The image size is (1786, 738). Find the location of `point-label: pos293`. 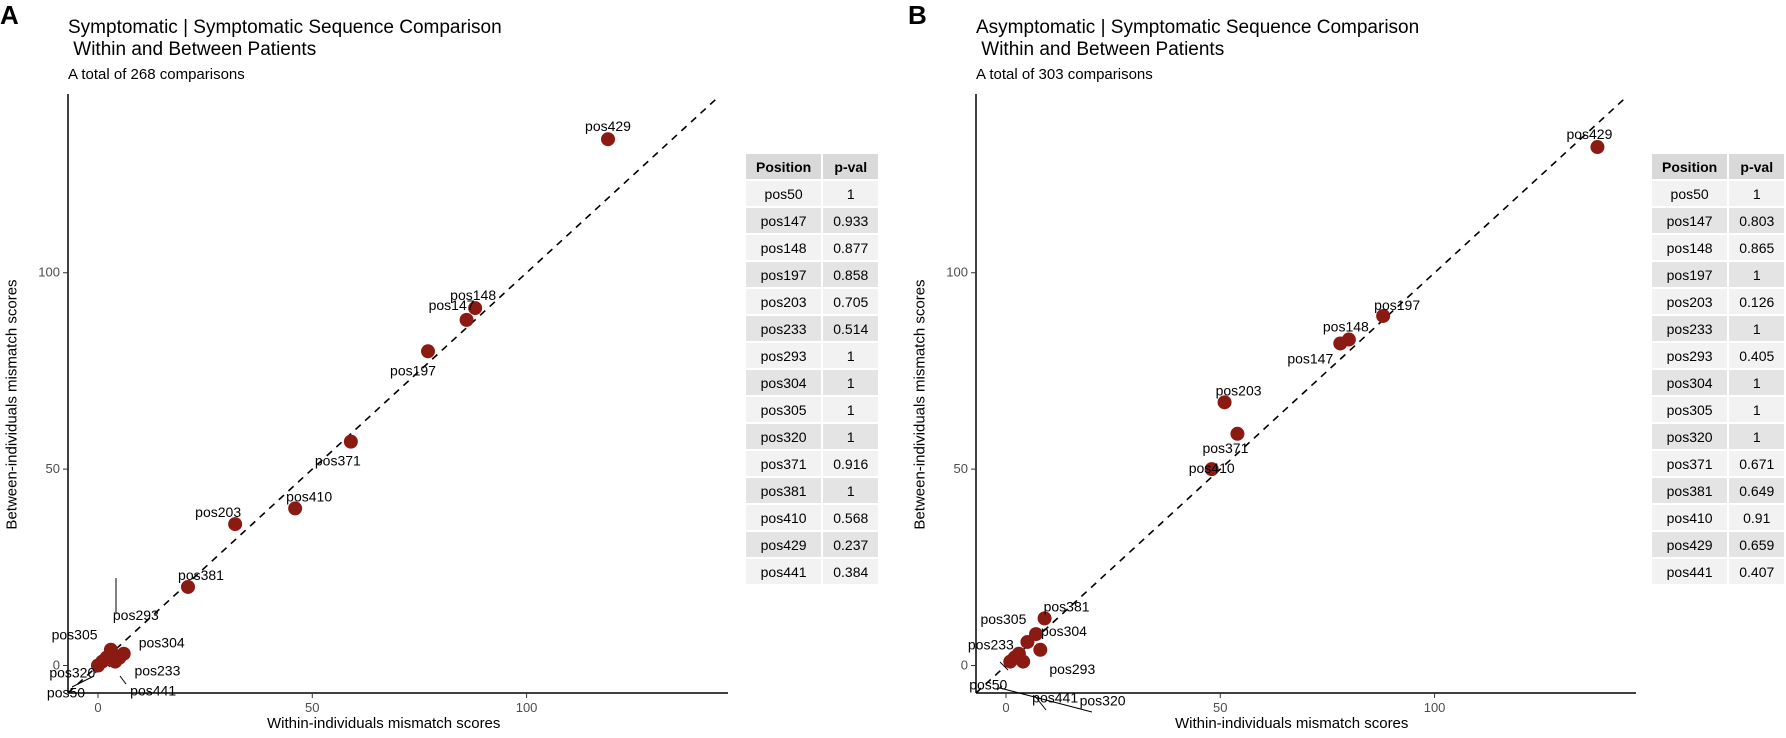

point-label: pos293 is located at coordinates (1072, 669).